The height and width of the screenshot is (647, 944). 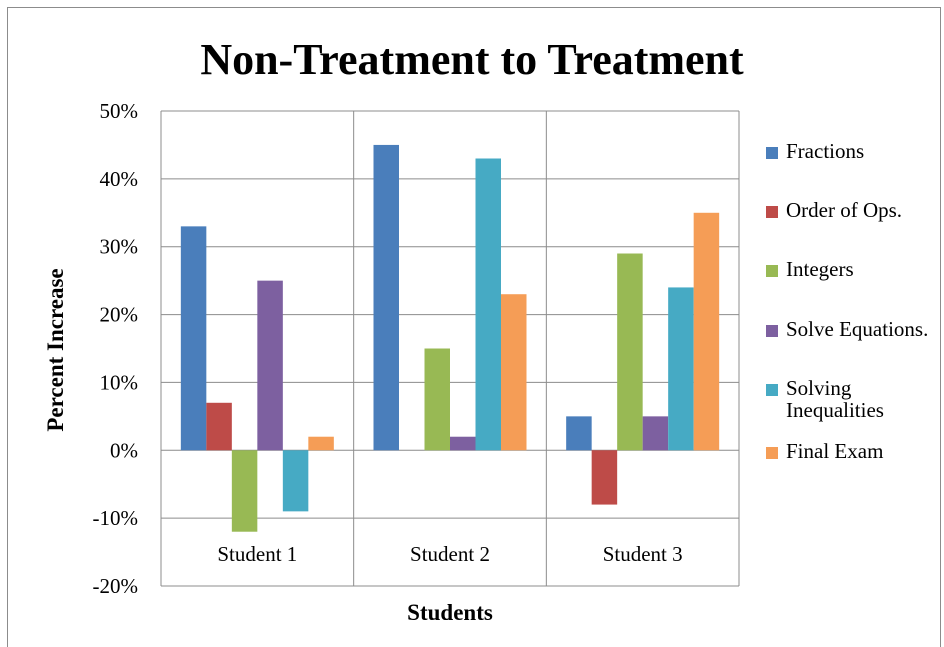 I want to click on y-tick-label: 20%, so click(x=119, y=315).